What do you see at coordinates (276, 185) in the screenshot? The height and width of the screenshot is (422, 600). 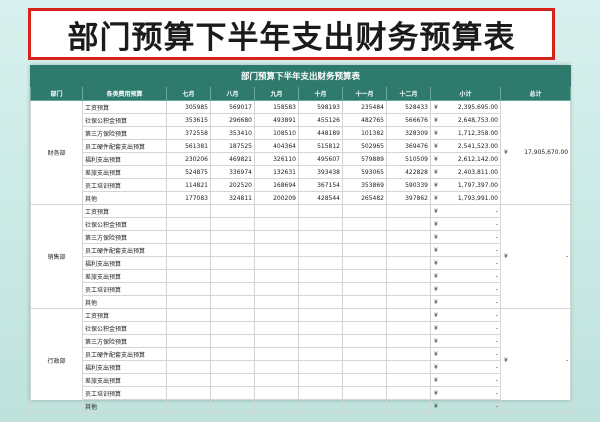 I see `month-cell: 168694` at bounding box center [276, 185].